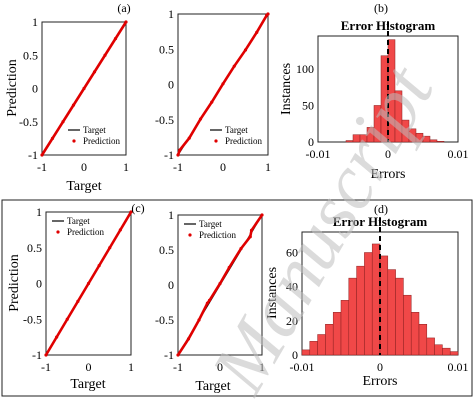 Image resolution: width=474 pixels, height=400 pixels. I want to click on x-tick-label-b: 0, so click(388, 154).